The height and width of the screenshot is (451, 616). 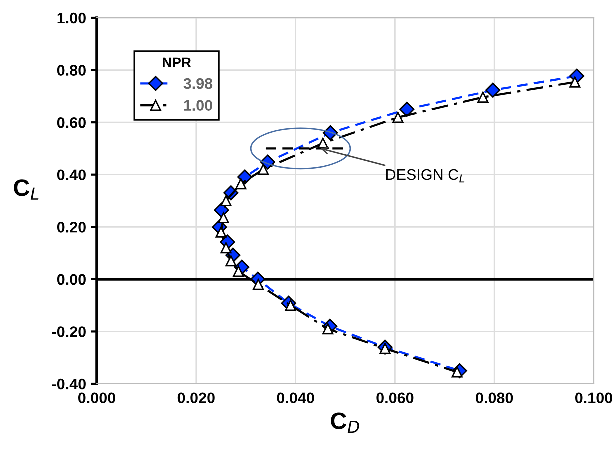 I want to click on y-tick-label: 0.80, so click(x=71, y=70).